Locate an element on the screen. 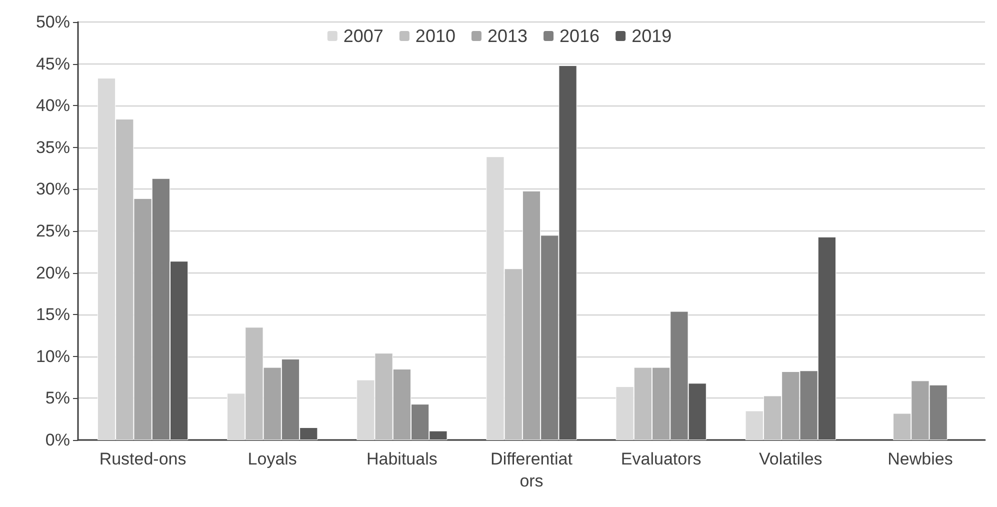  x-tick-label: Habituals is located at coordinates (402, 459).